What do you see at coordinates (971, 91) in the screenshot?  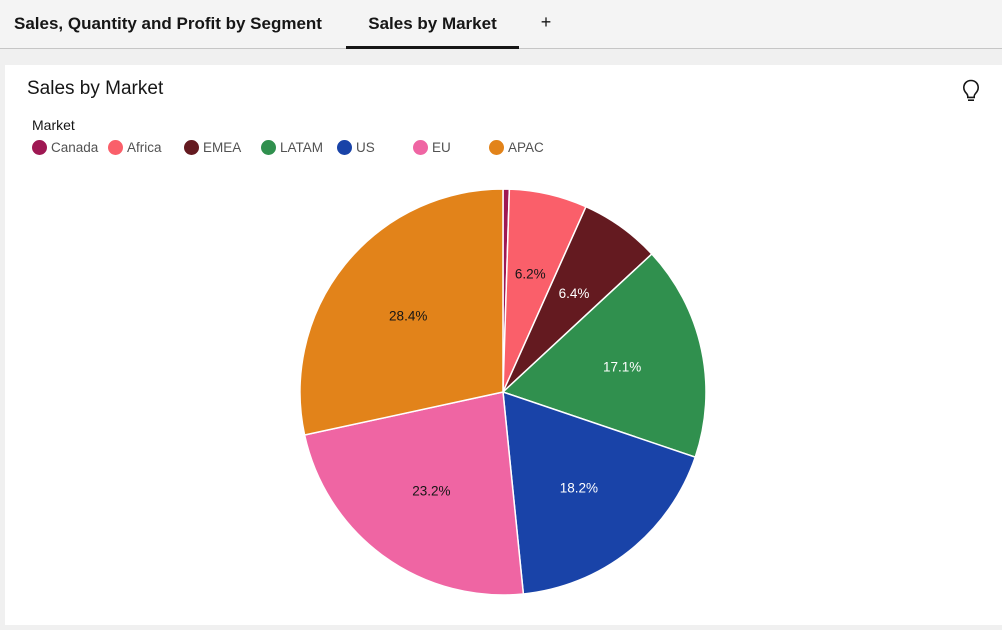 I see `lightbulb-icon` at bounding box center [971, 91].